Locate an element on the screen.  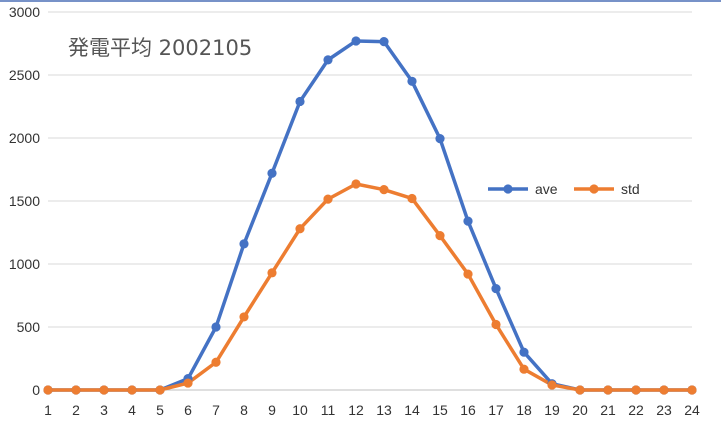
x-tick-label: 5 is located at coordinates (160, 410).